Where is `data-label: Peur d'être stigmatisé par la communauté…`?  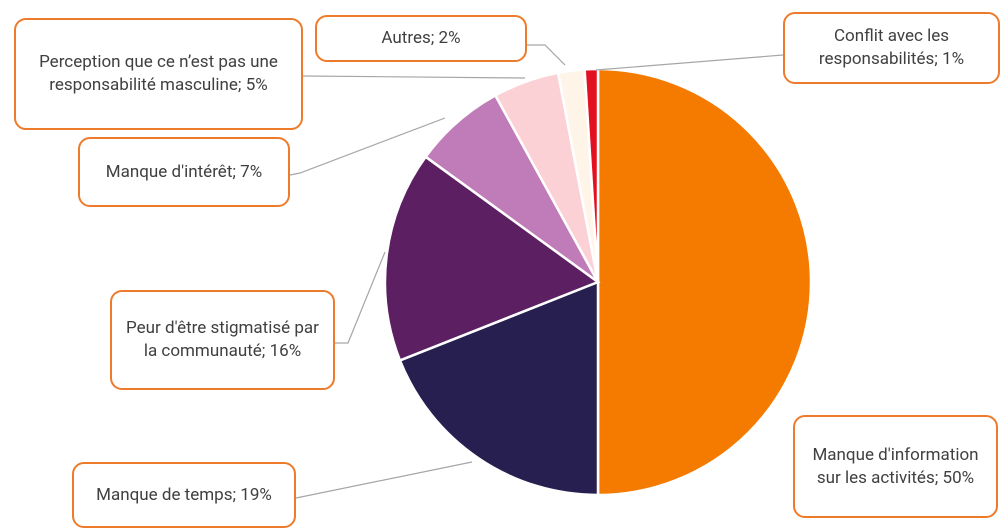 data-label: Peur d'être stigmatisé par la communauté… is located at coordinates (222, 340).